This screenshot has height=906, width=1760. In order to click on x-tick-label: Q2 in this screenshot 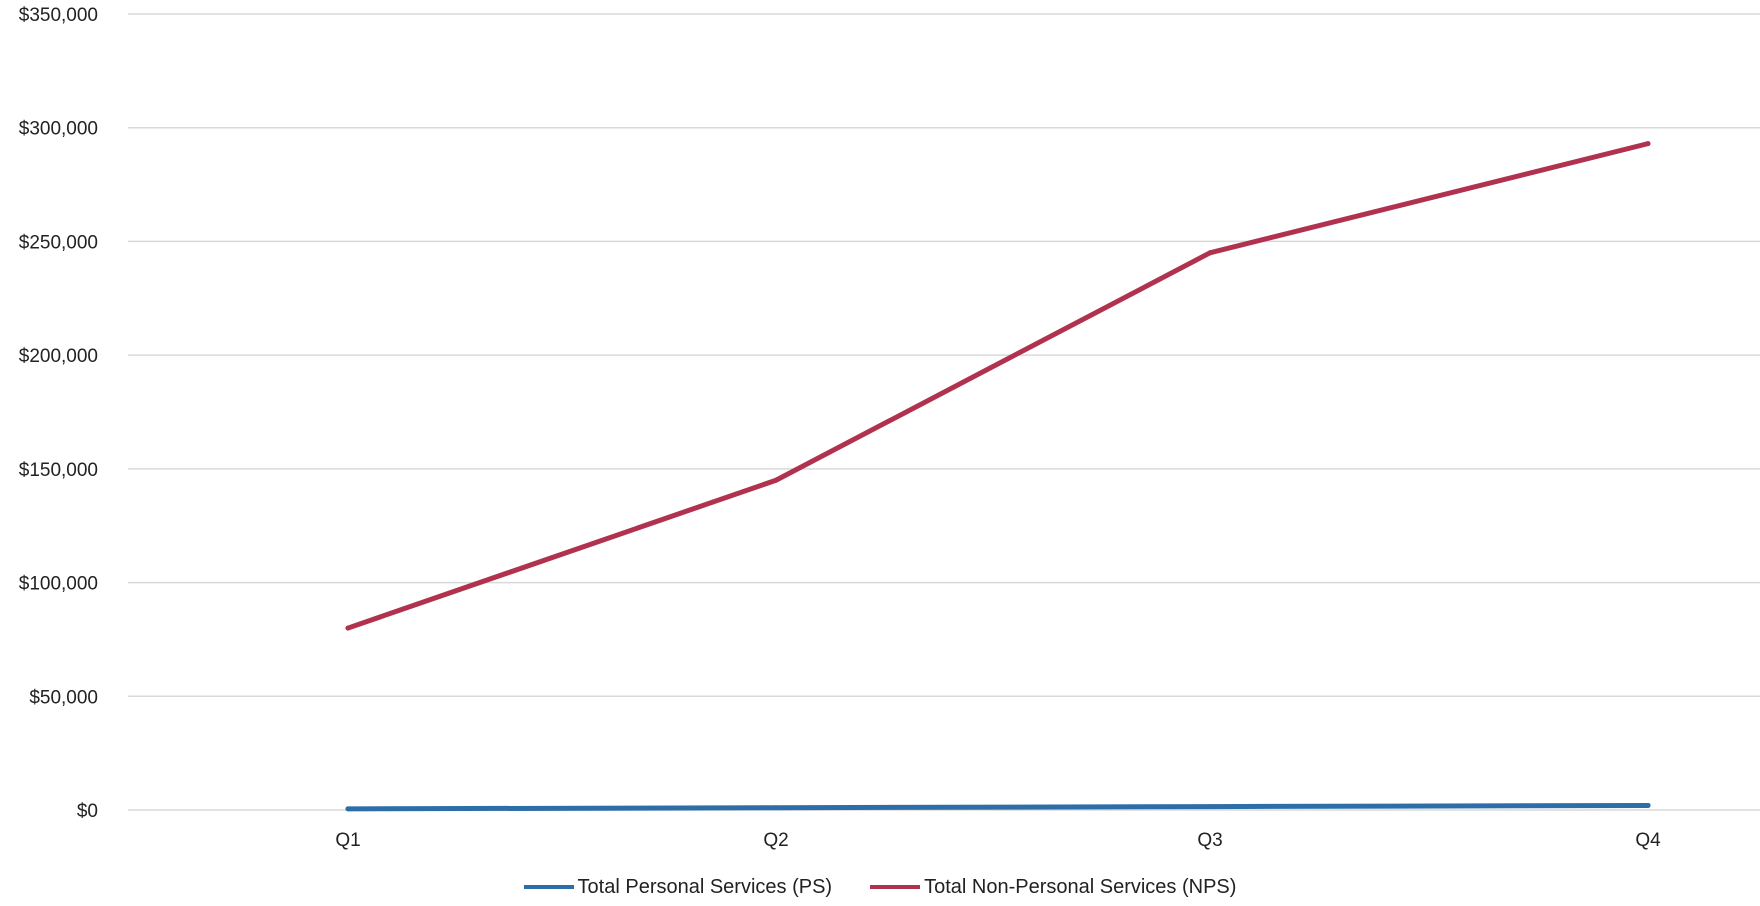, I will do `click(775, 840)`.